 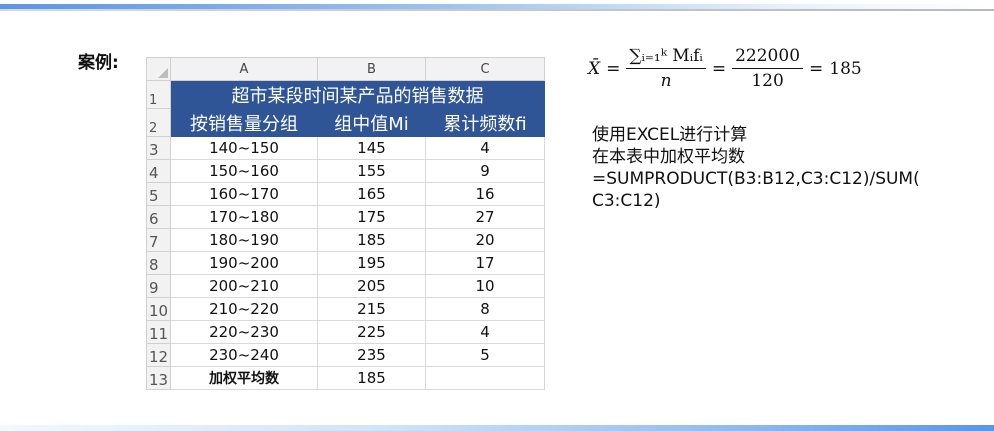 I want to click on frequency-cell: 27, so click(x=485, y=217).